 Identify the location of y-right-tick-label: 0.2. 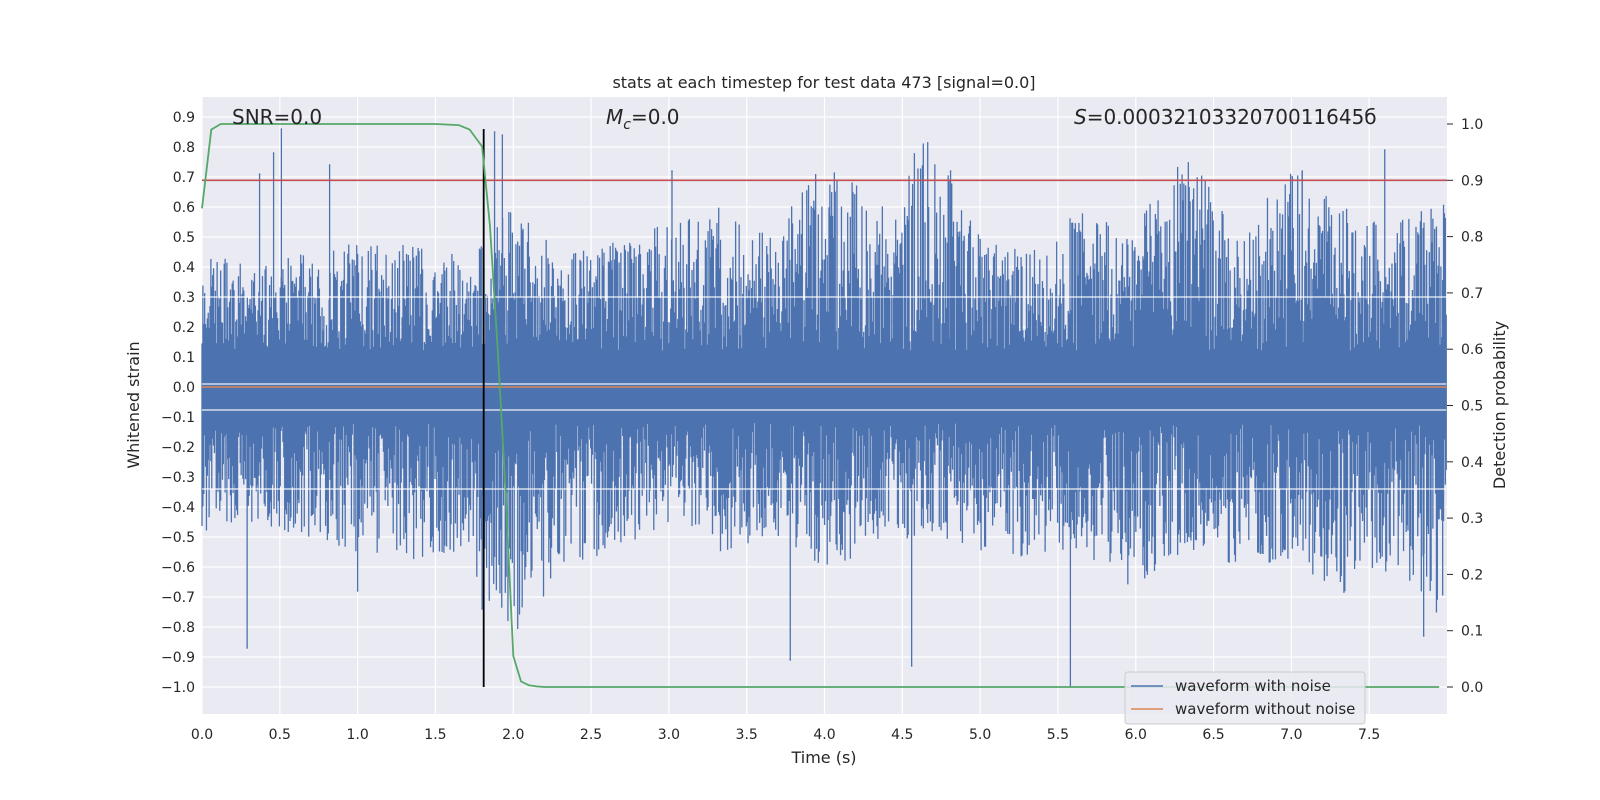
(1472, 575).